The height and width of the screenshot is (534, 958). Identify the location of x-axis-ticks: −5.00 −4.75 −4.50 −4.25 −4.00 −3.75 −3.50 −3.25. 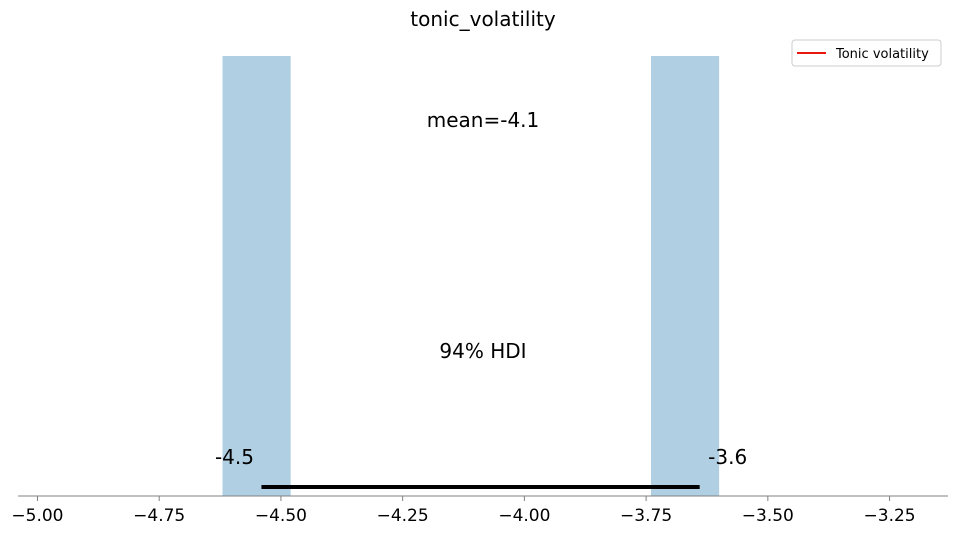
(463, 511).